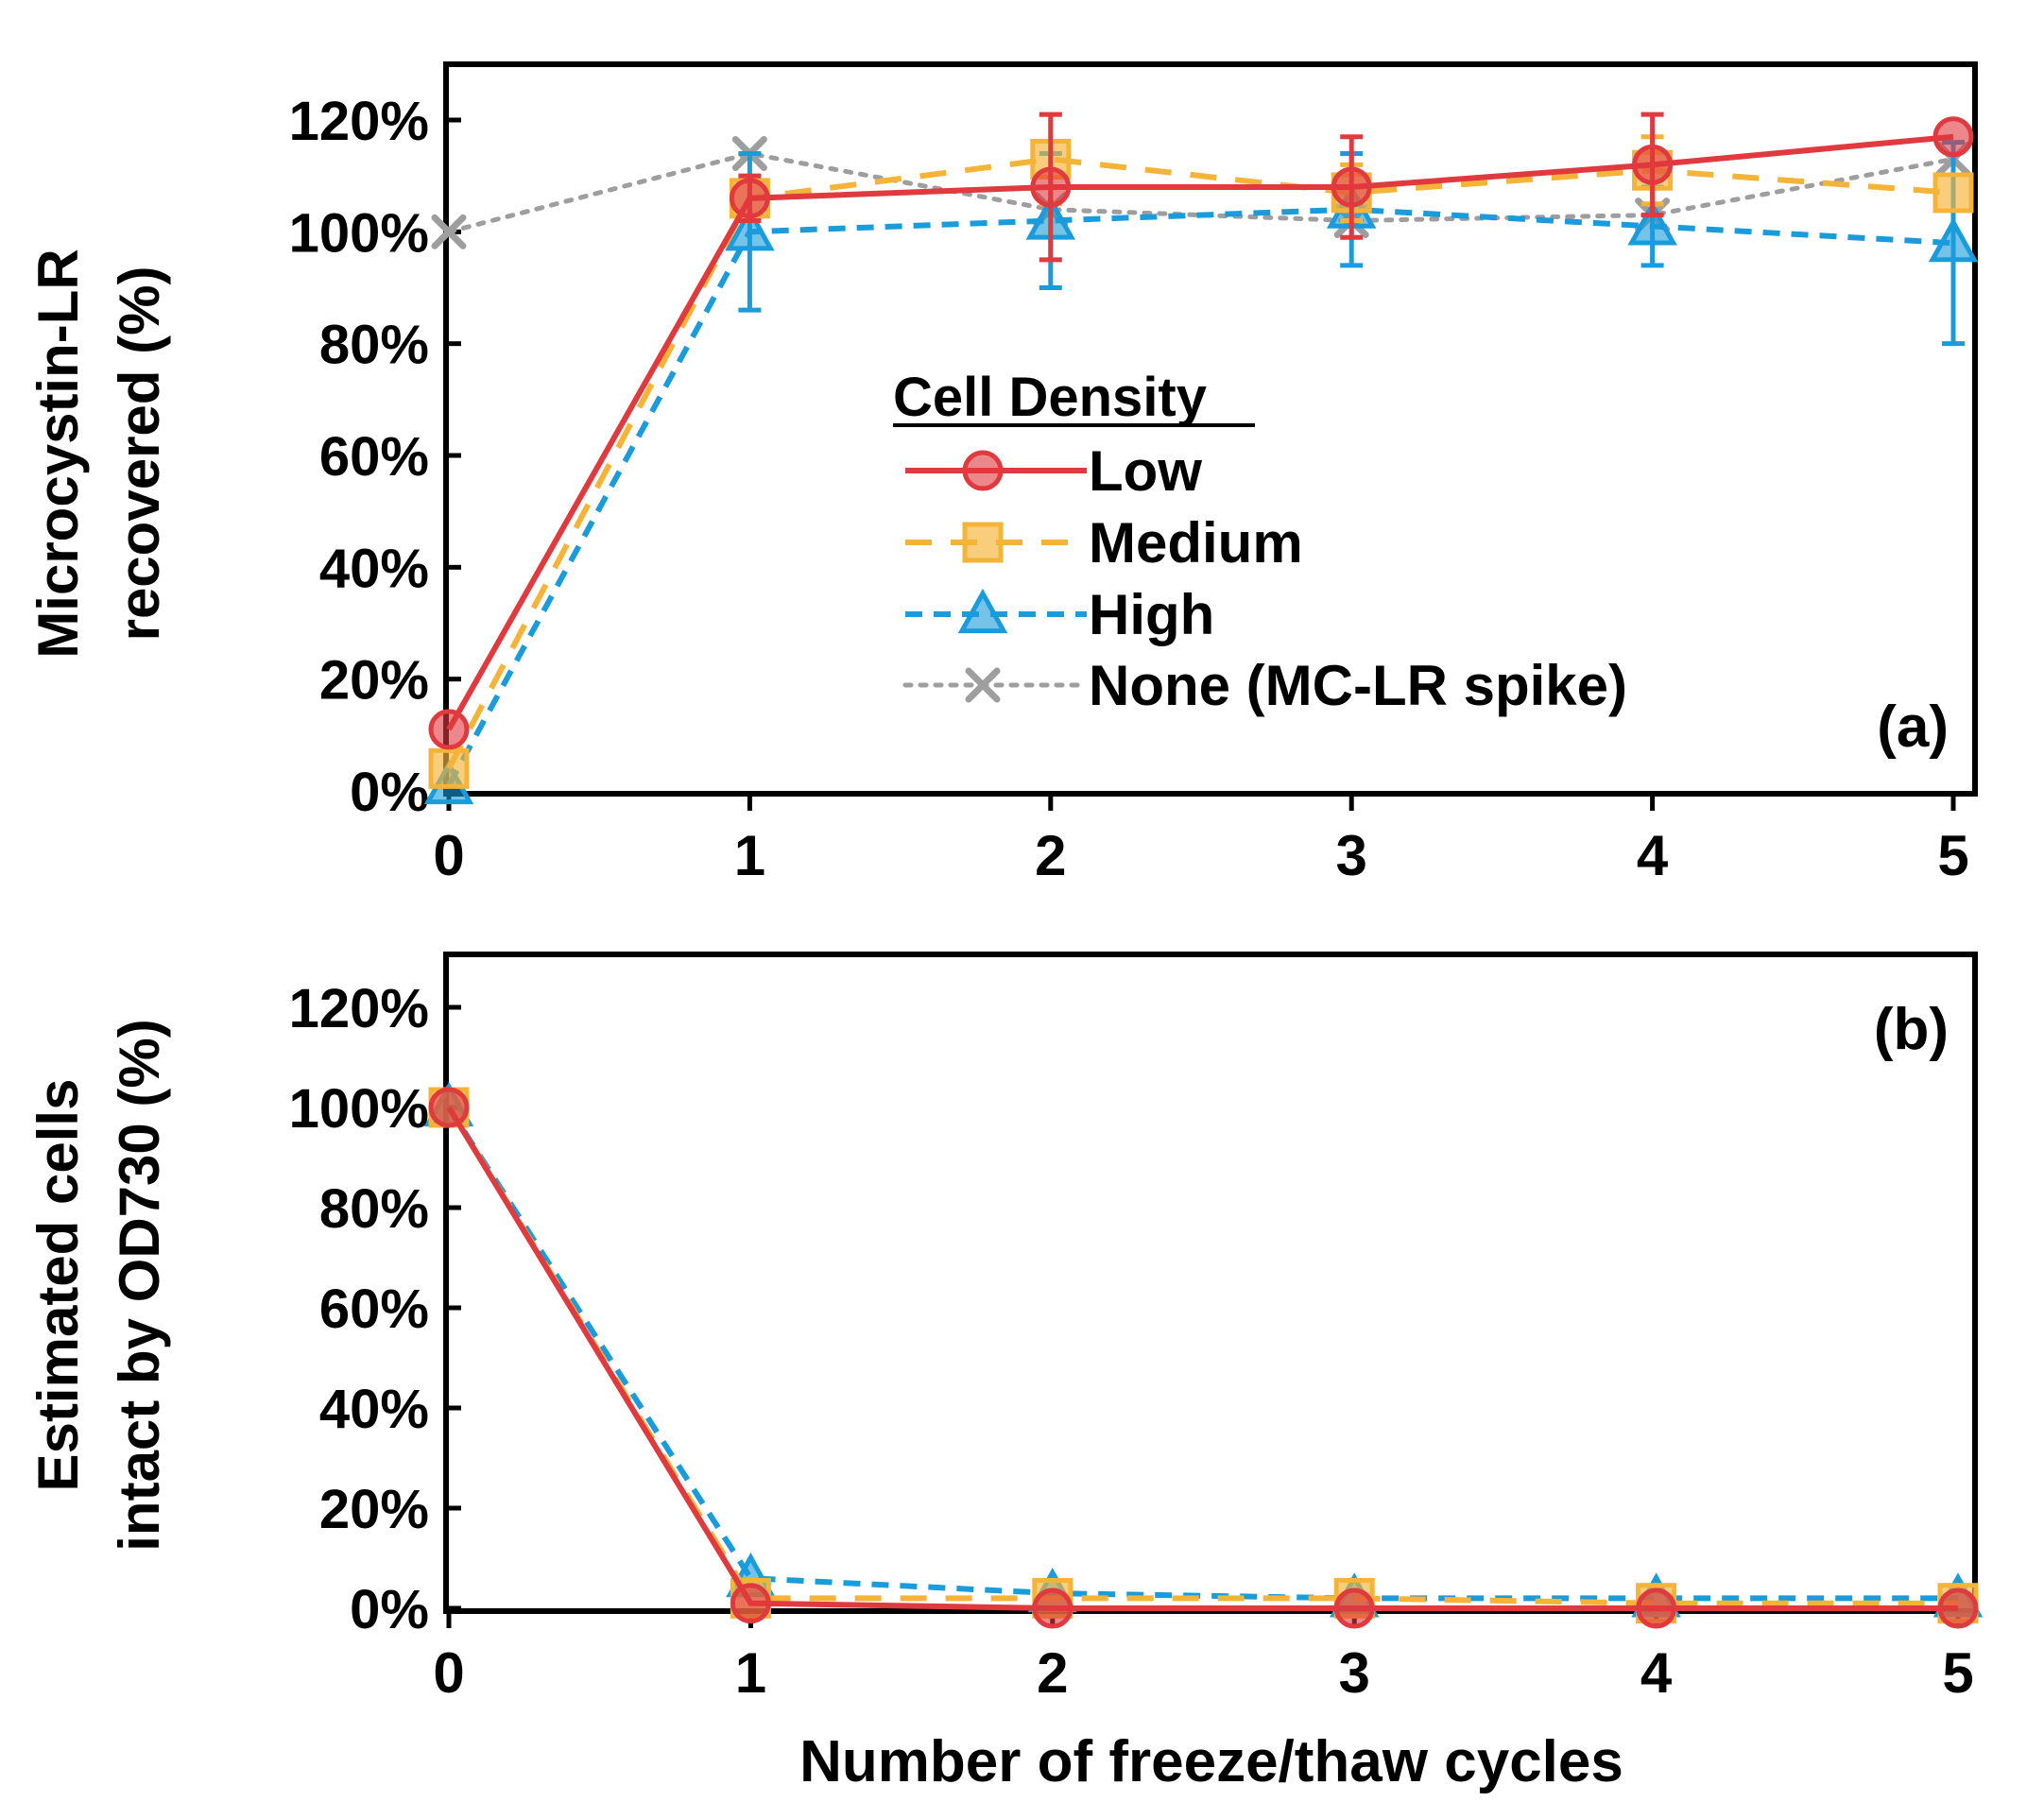 This screenshot has width=2044, height=1819. Describe the element at coordinates (1050, 397) in the screenshot. I see `legend-title: Cell Density` at that location.